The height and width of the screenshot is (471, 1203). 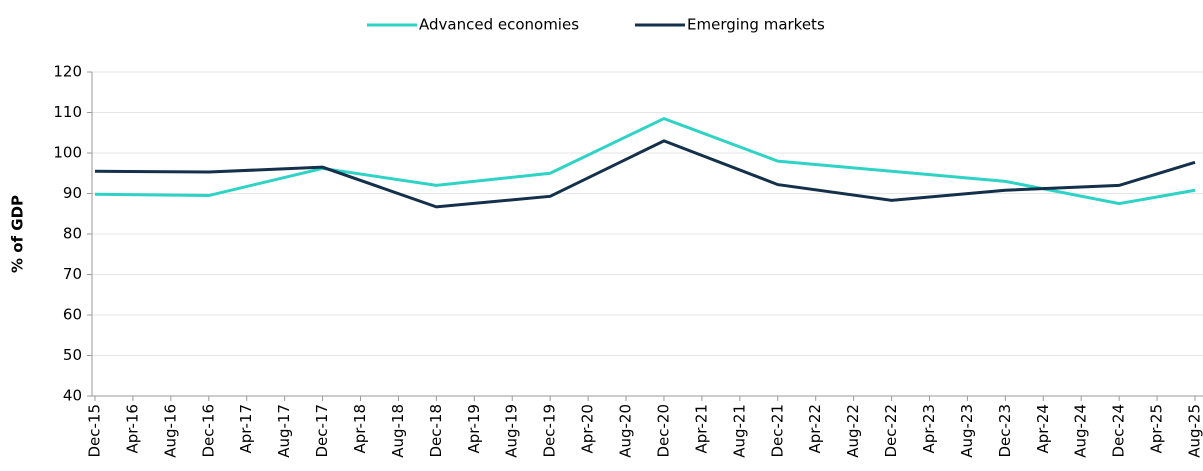 I want to click on x-tick-label: Aug-23, so click(x=967, y=431).